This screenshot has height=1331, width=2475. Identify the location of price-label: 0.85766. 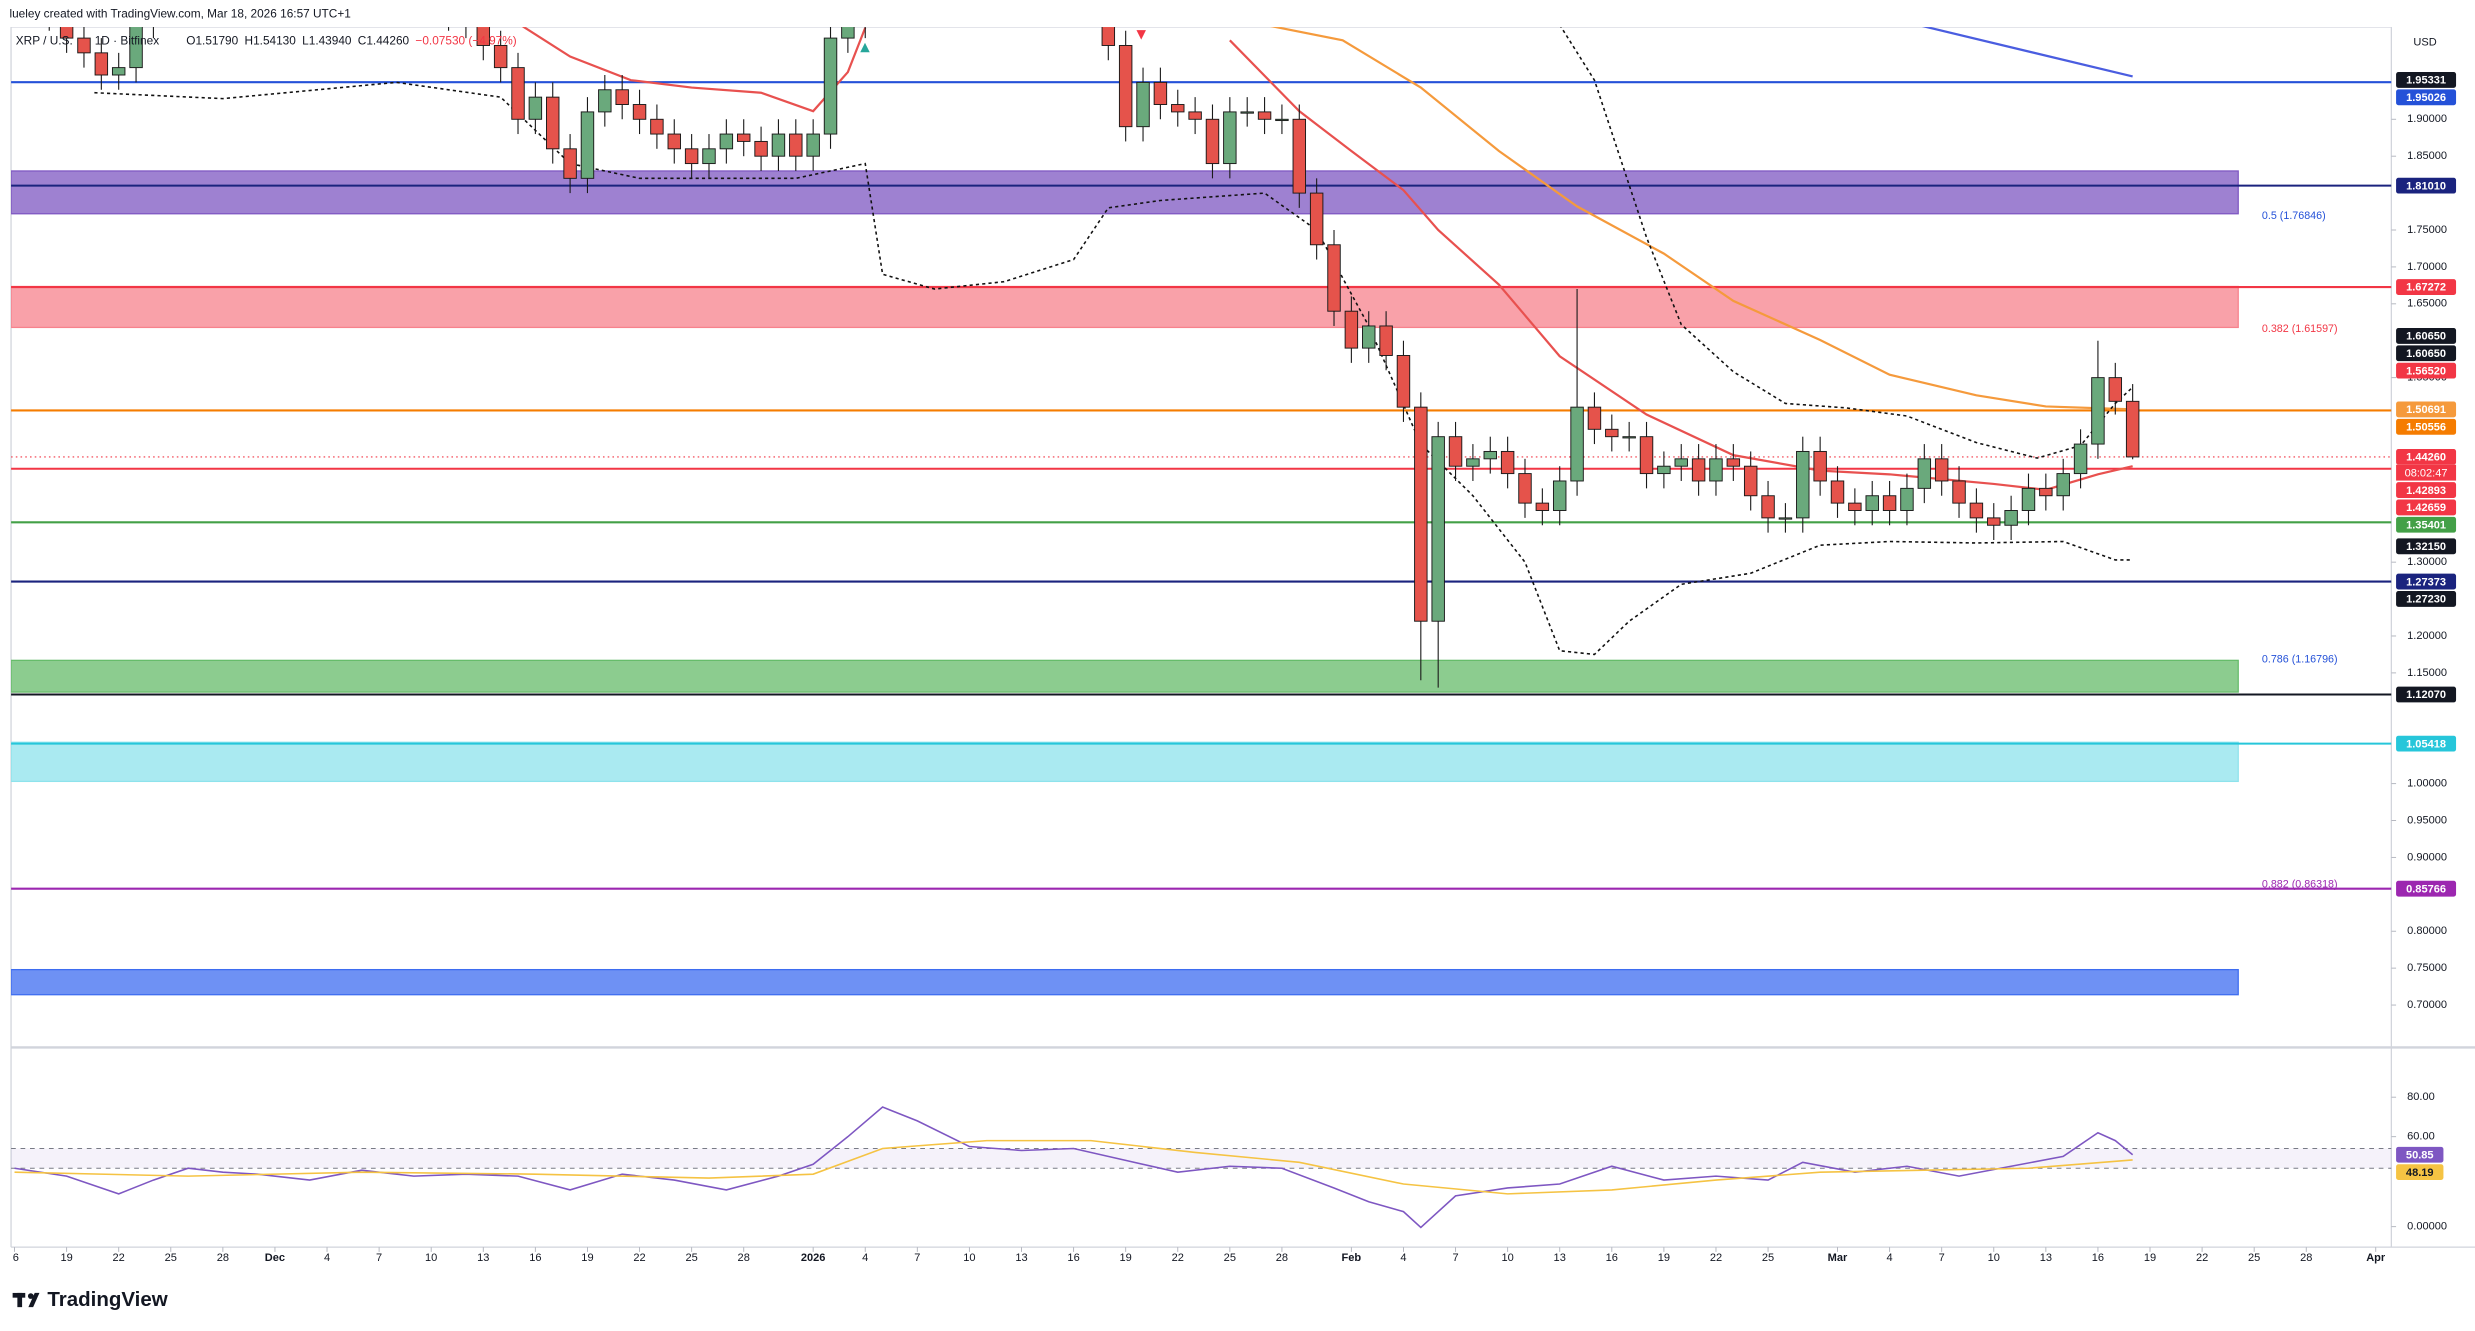
(2426, 889).